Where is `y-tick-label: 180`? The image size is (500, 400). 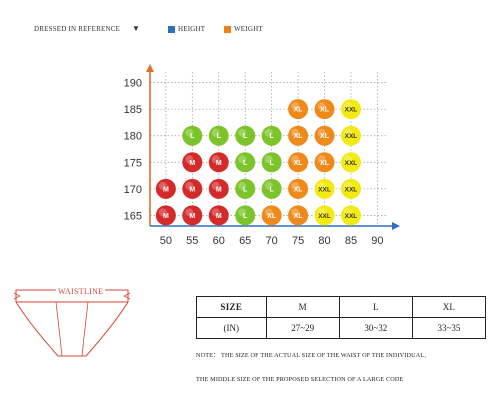
y-tick-label: 180 is located at coordinates (133, 137).